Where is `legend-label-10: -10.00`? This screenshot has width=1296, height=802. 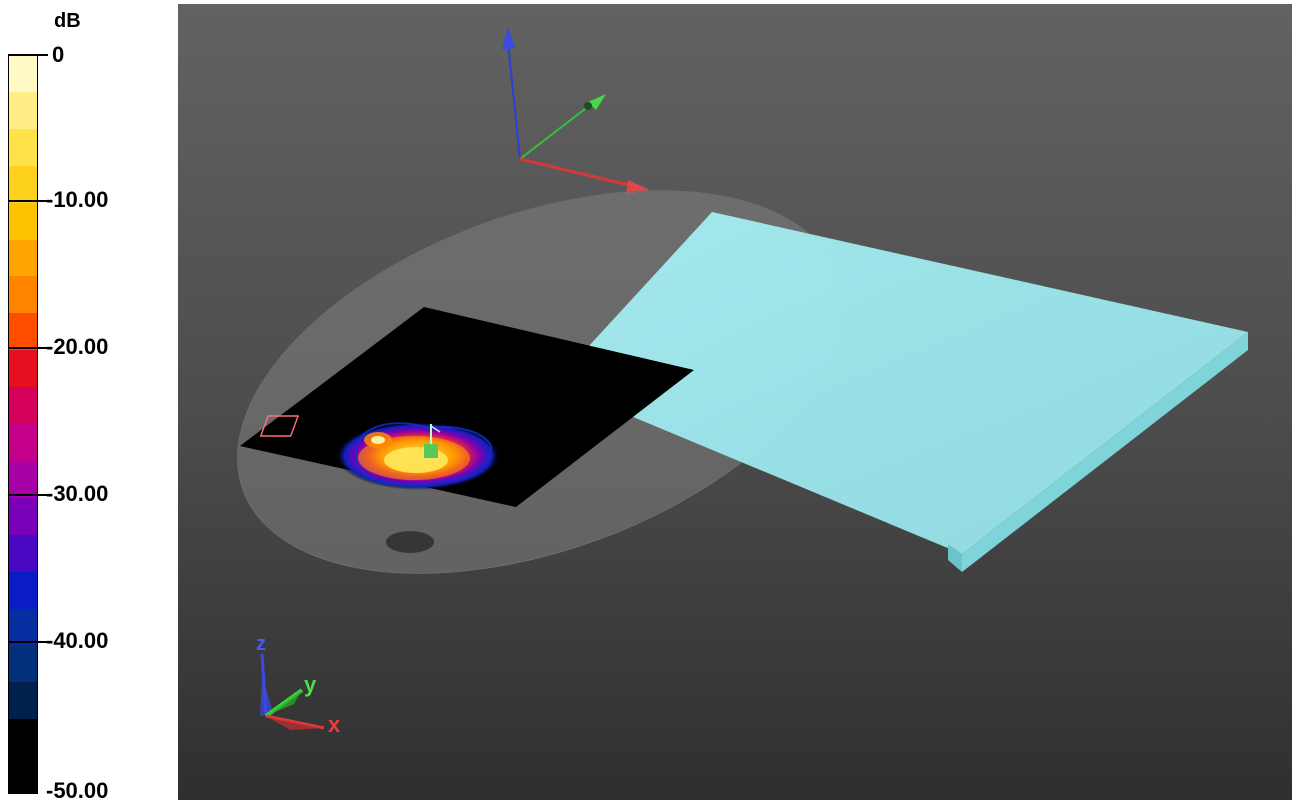
legend-label-10: -10.00 is located at coordinates (77, 199).